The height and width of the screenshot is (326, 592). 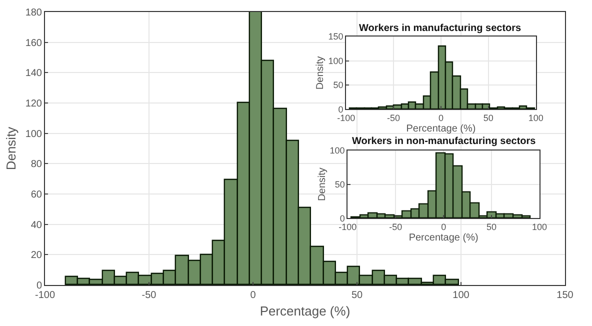 What do you see at coordinates (36, 195) in the screenshot?
I see `y-tick-label: 60` at bounding box center [36, 195].